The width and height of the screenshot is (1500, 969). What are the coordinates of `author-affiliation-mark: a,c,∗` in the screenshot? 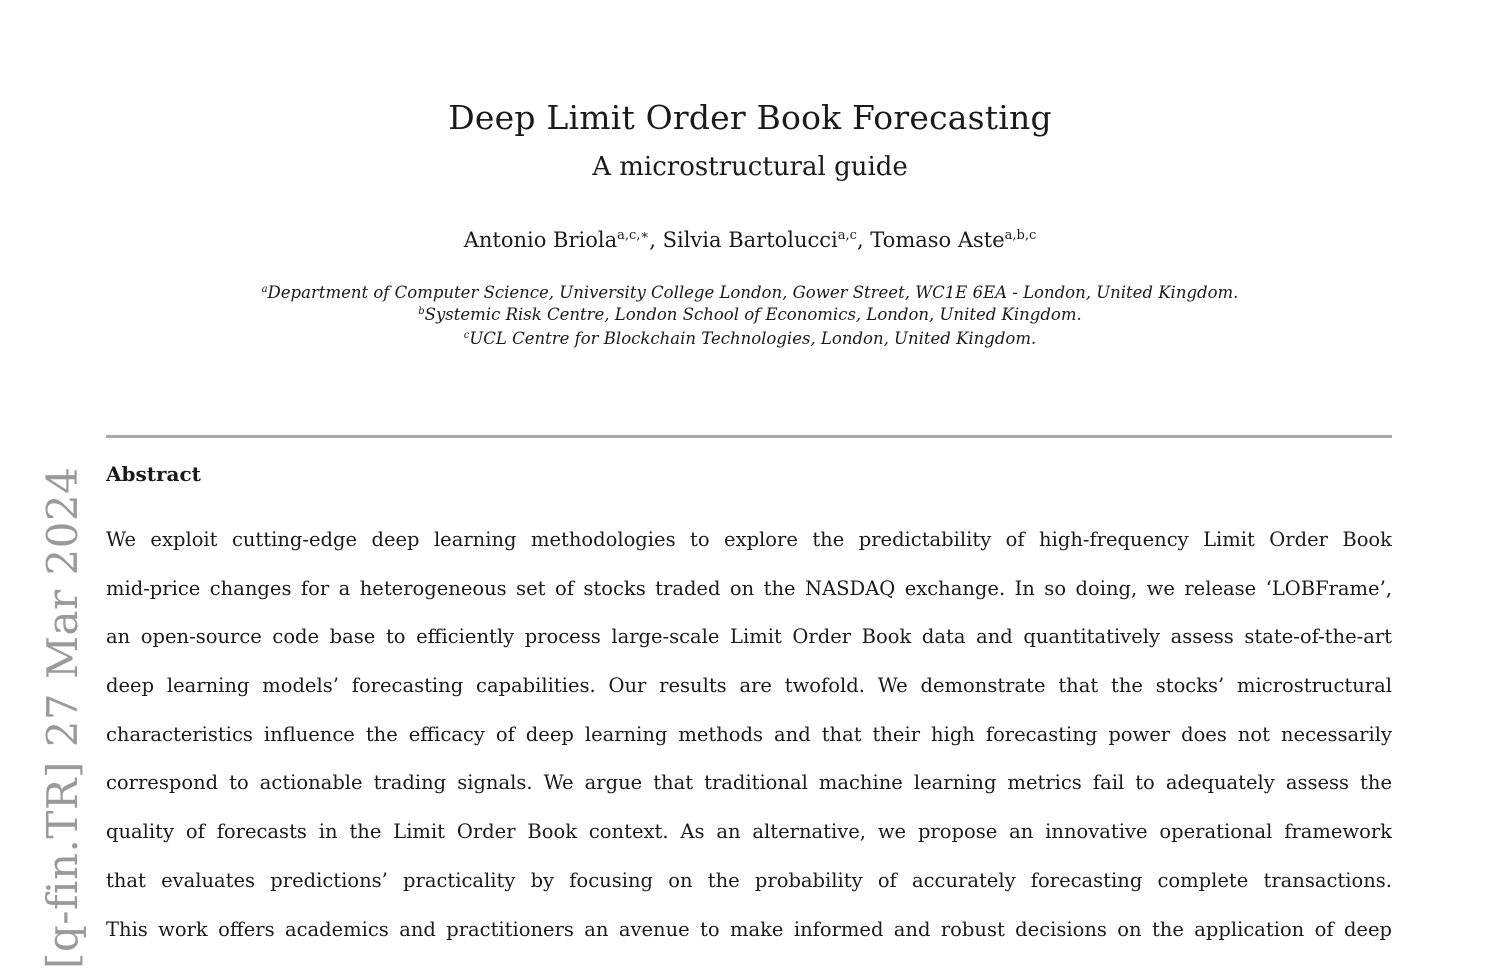 It's located at (633, 235).